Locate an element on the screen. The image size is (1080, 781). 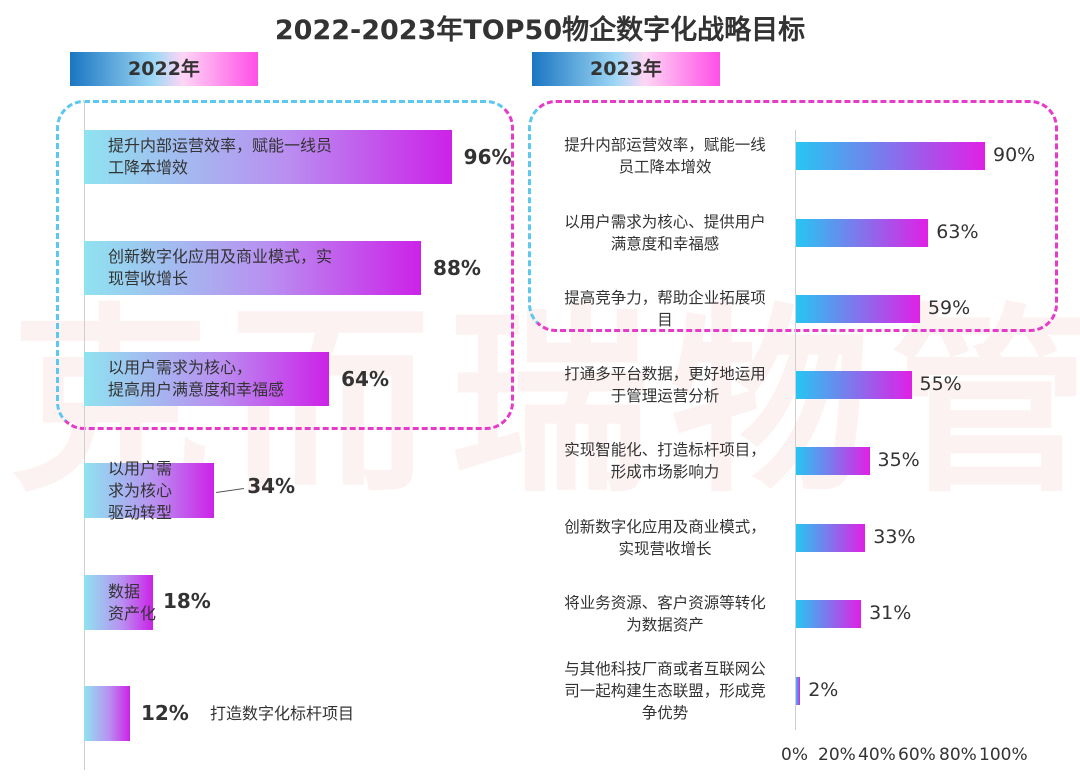
bar-label-2023-2: 以用户需求为核心、提供用户 满意度和幸福感 is located at coordinates (665, 233).